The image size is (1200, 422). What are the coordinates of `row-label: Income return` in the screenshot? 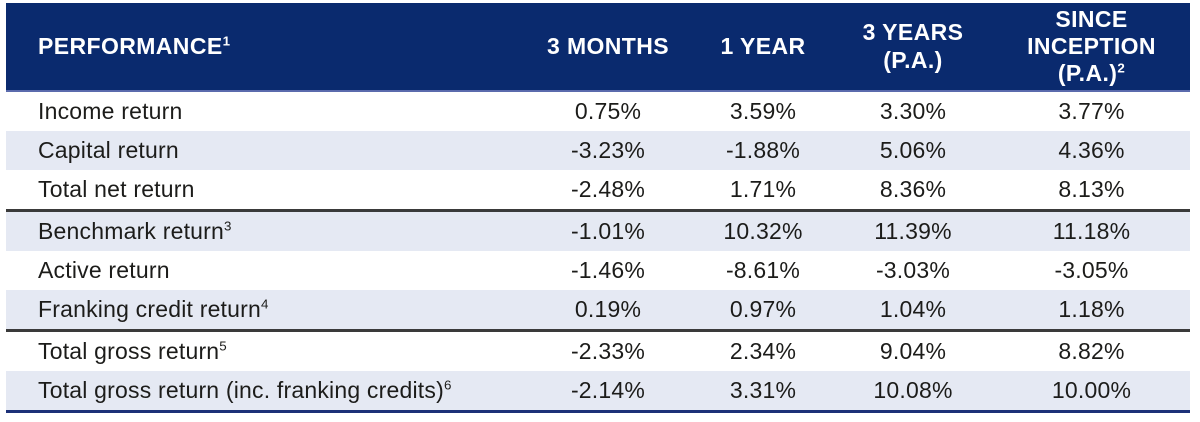 It's located at (264, 111).